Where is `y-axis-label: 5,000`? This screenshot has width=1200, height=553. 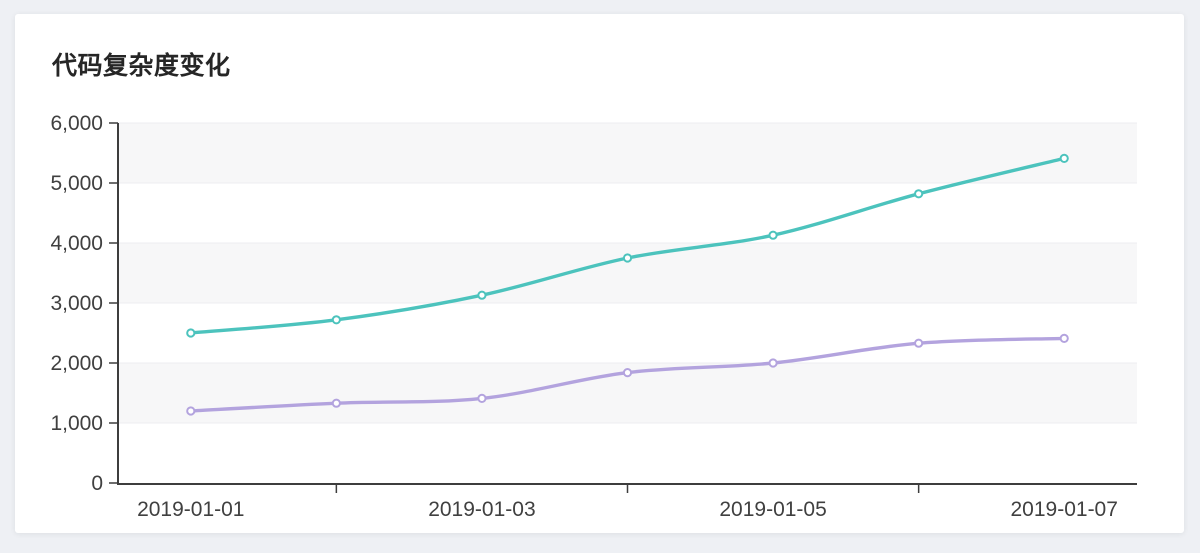
y-axis-label: 5,000 is located at coordinates (76, 183).